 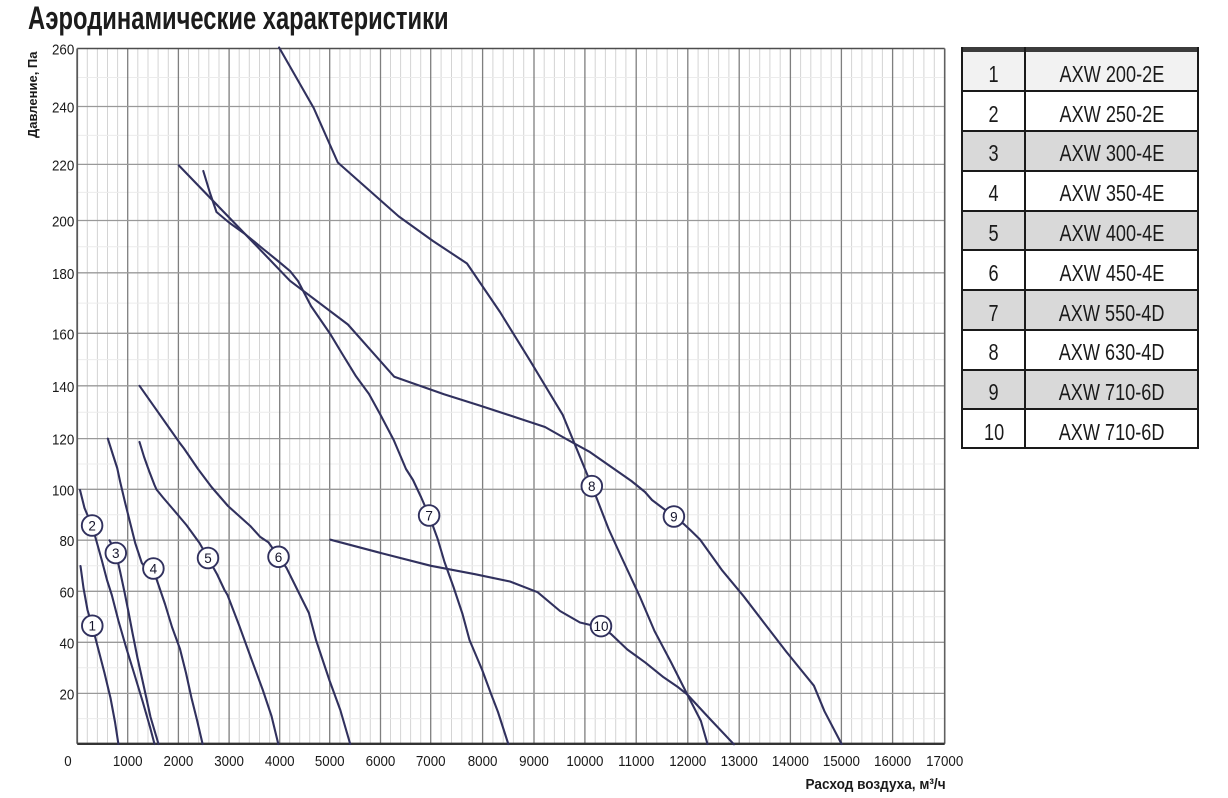 I want to click on svg-text: 20, so click(x=67, y=695).